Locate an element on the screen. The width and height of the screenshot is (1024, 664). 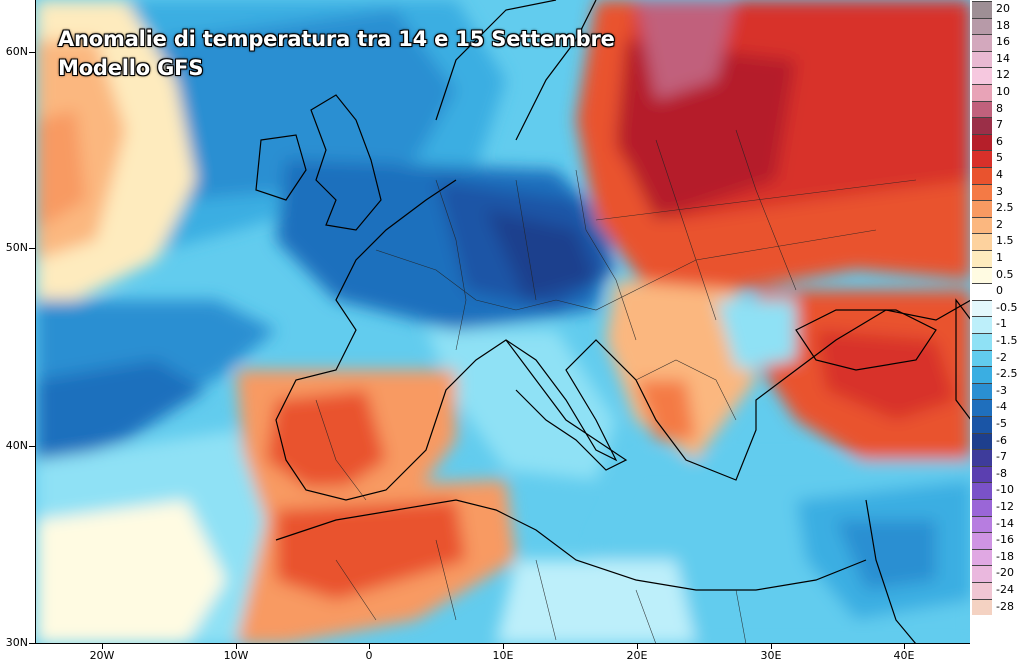
legend-entry: -14 is located at coordinates (997, 524).